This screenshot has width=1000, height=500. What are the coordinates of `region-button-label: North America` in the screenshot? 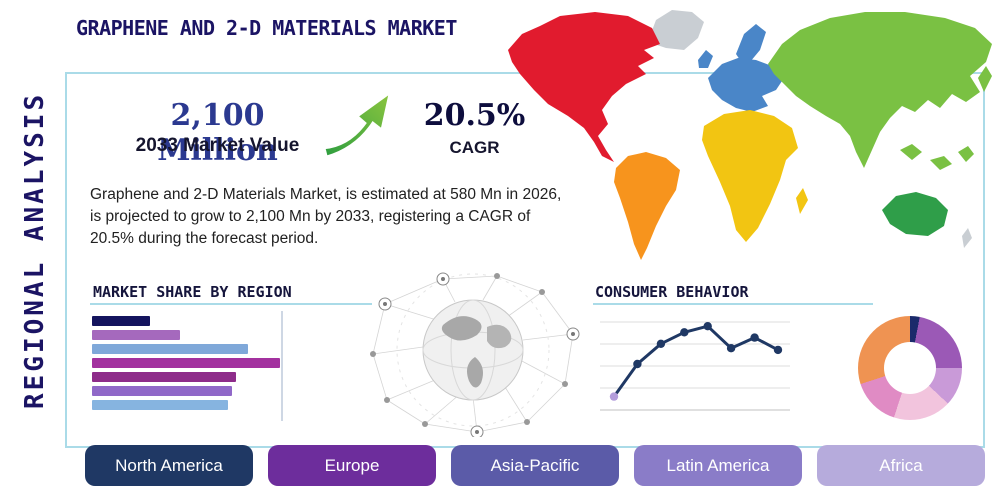 It's located at (169, 465).